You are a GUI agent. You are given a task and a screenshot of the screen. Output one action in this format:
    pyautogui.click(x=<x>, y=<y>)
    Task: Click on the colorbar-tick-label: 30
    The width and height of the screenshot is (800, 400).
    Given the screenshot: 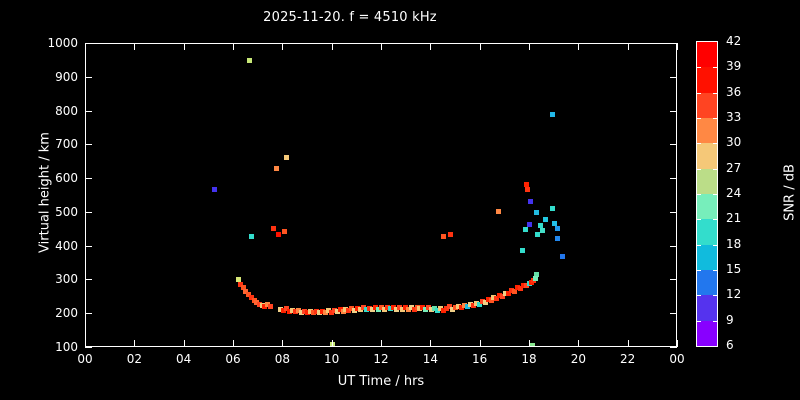 What is the action you would take?
    pyautogui.click(x=734, y=142)
    